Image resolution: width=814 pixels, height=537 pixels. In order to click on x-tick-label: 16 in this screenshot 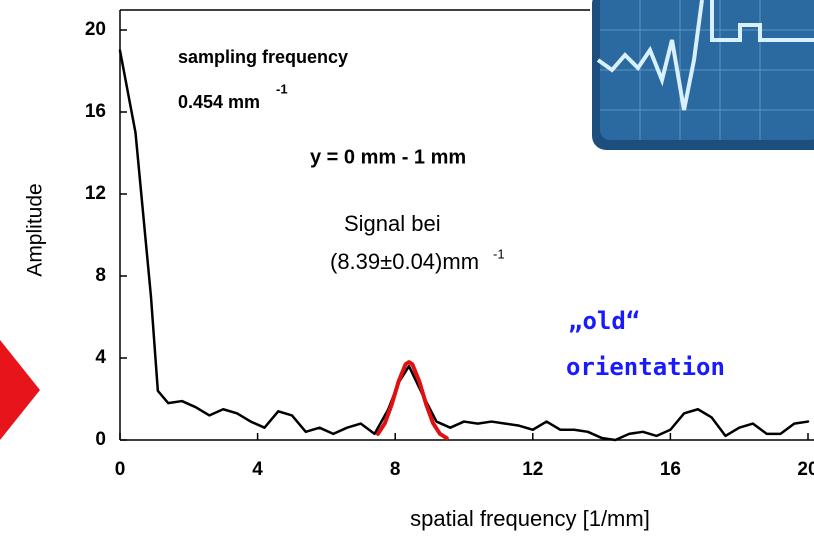, I will do `click(670, 469)`.